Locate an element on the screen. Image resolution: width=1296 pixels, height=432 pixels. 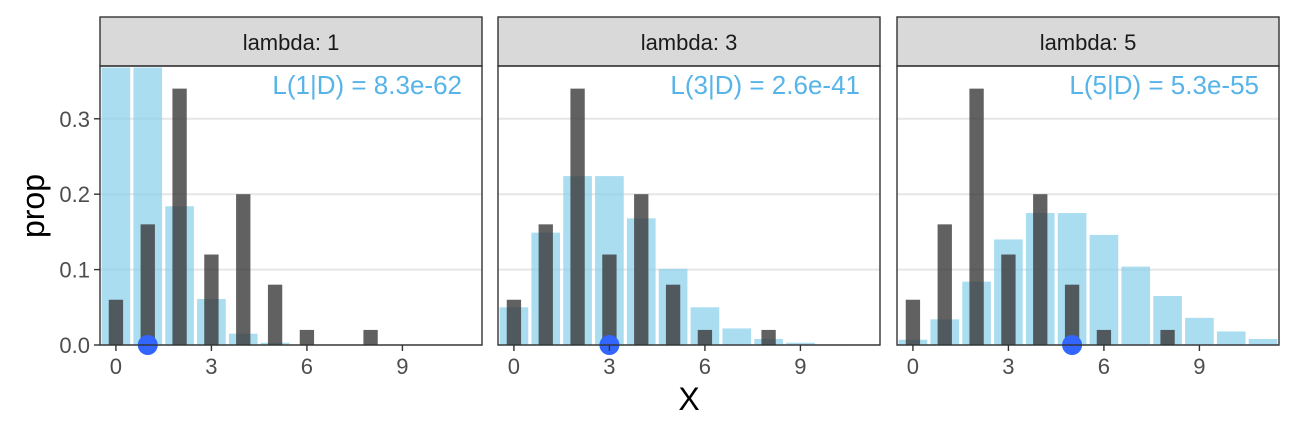
y-tick-label: 0.2 is located at coordinates (74, 194).